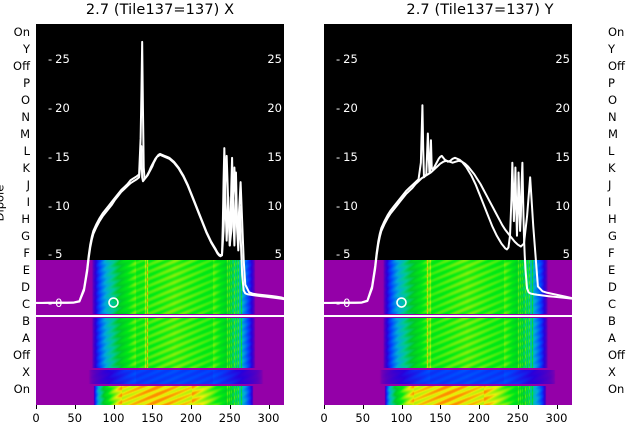 The image size is (640, 440). I want to click on panel-x-waterfall-faint, so click(160, 377).